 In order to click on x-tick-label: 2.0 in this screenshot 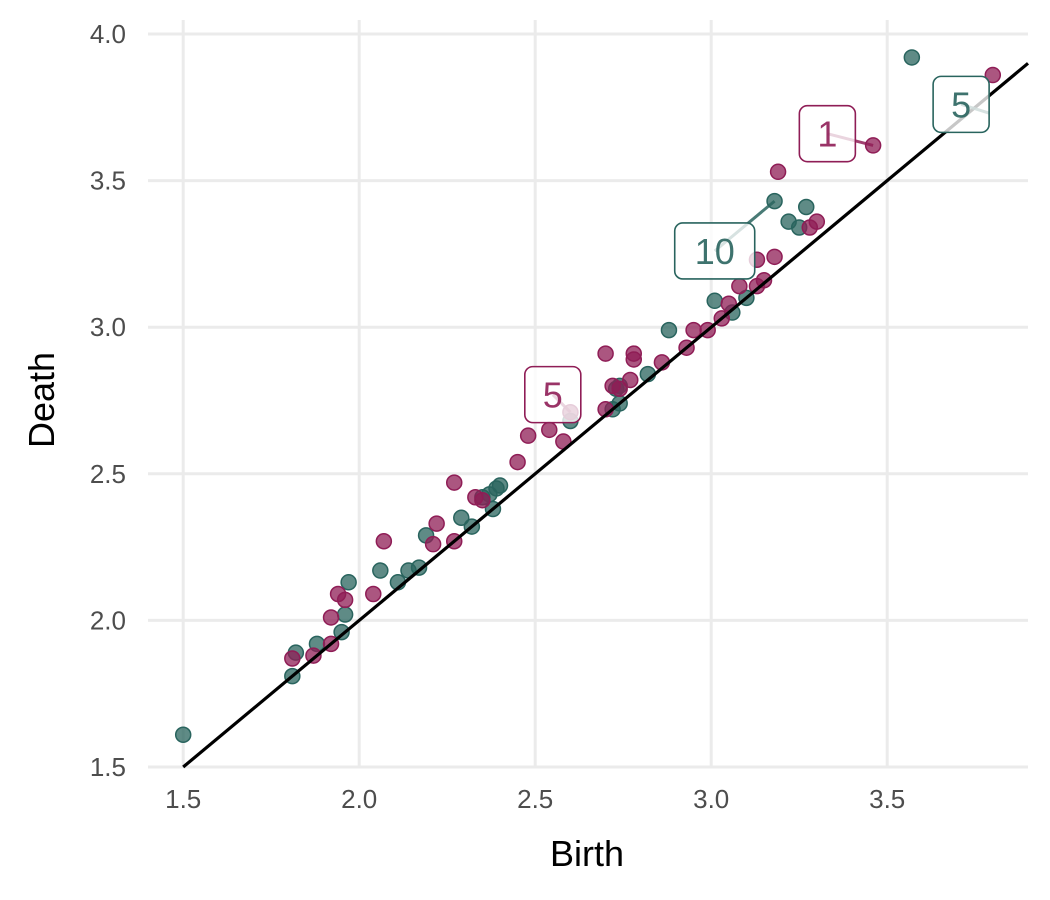, I will do `click(359, 799)`.